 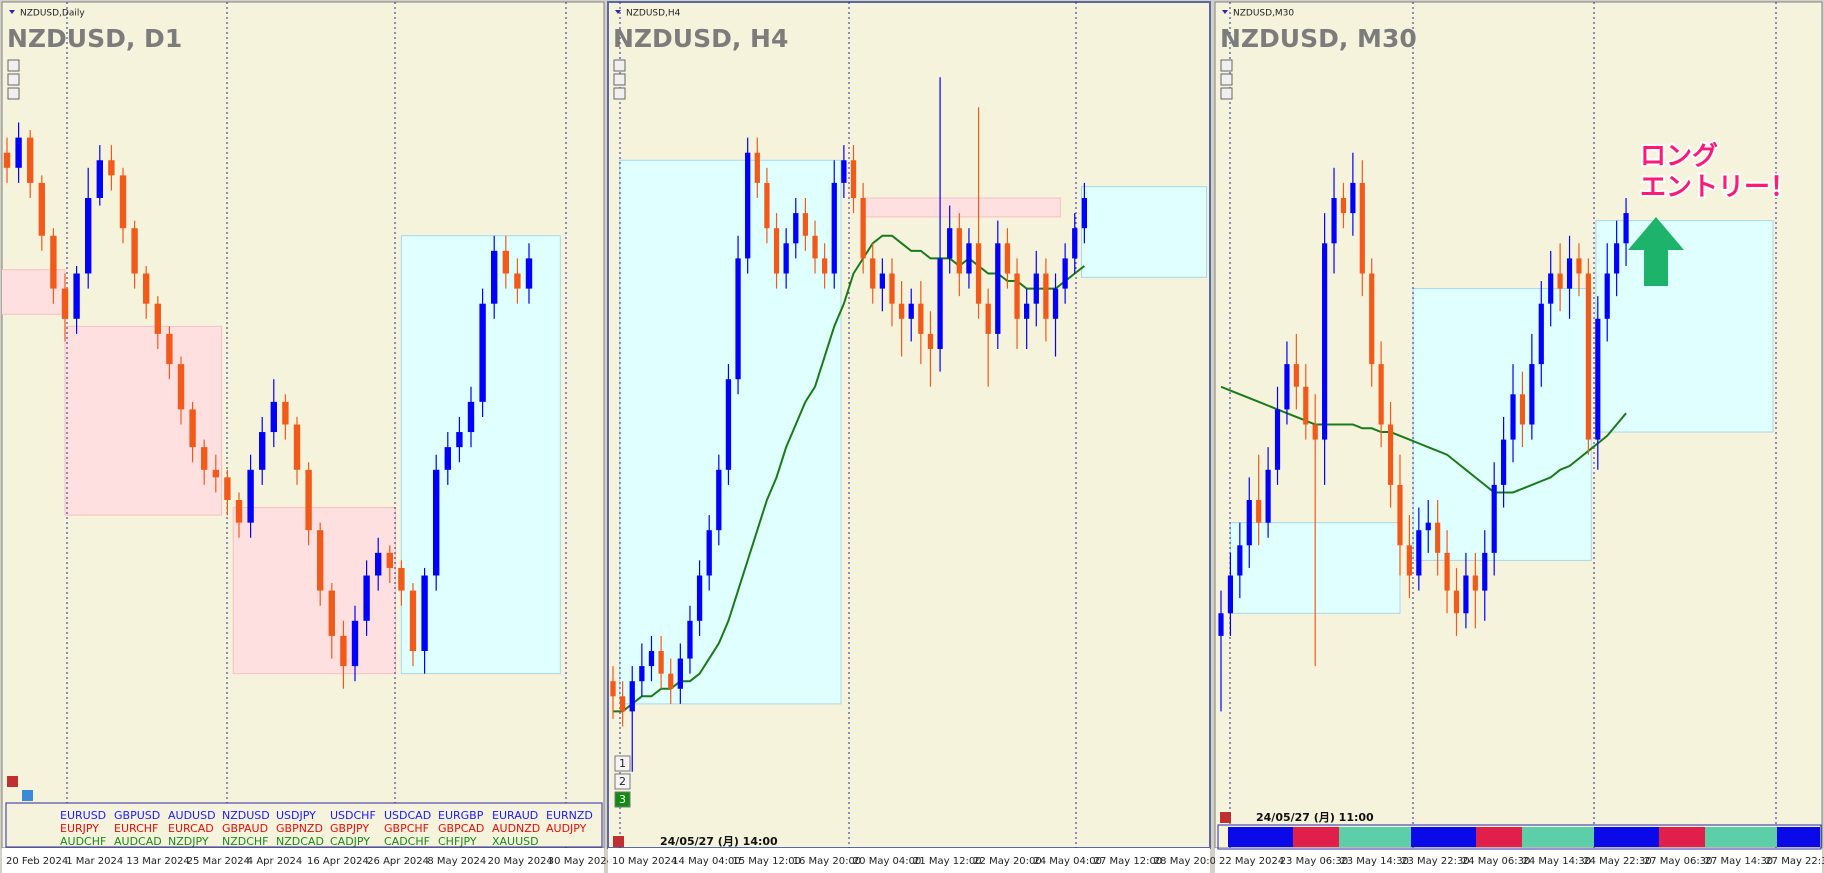 I want to click on symbol-list-frame, so click(x=304, y=825).